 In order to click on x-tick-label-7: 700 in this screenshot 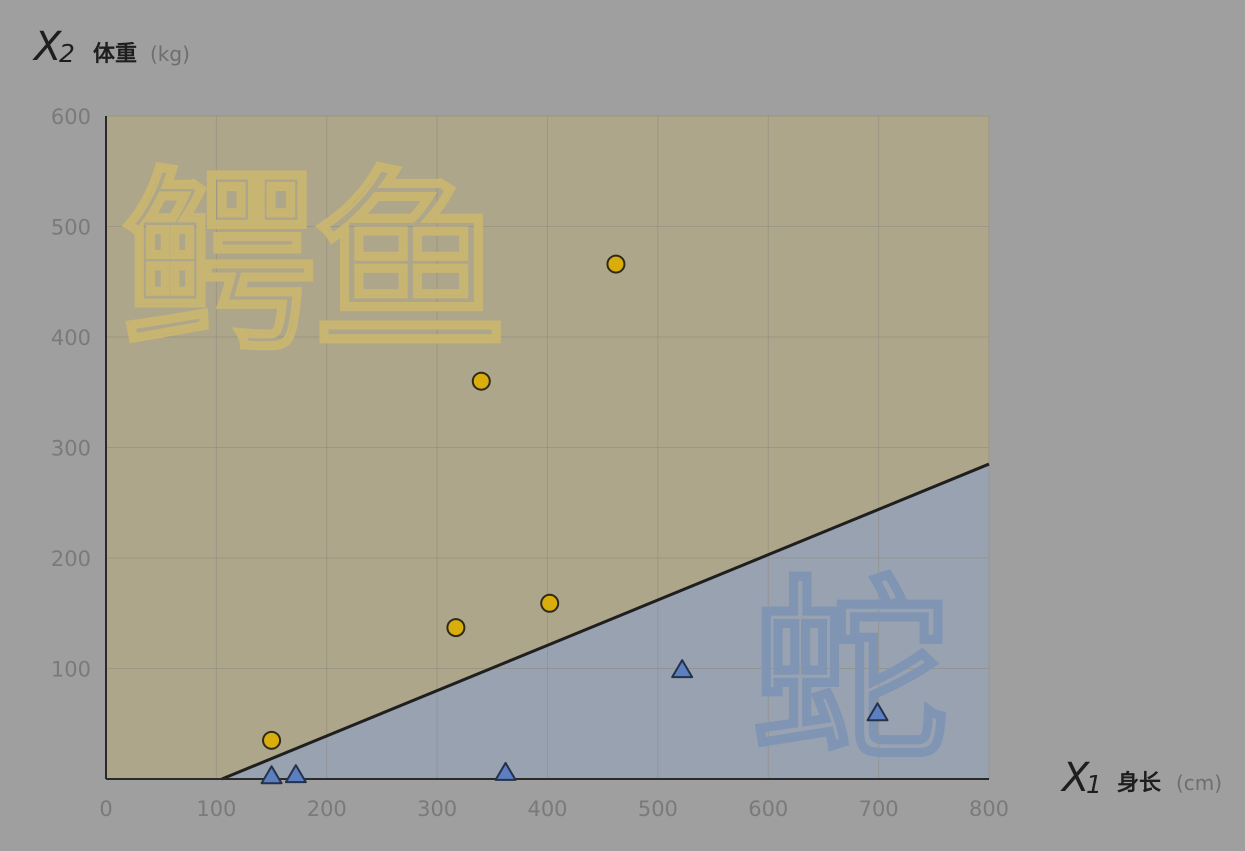, I will do `click(879, 809)`.